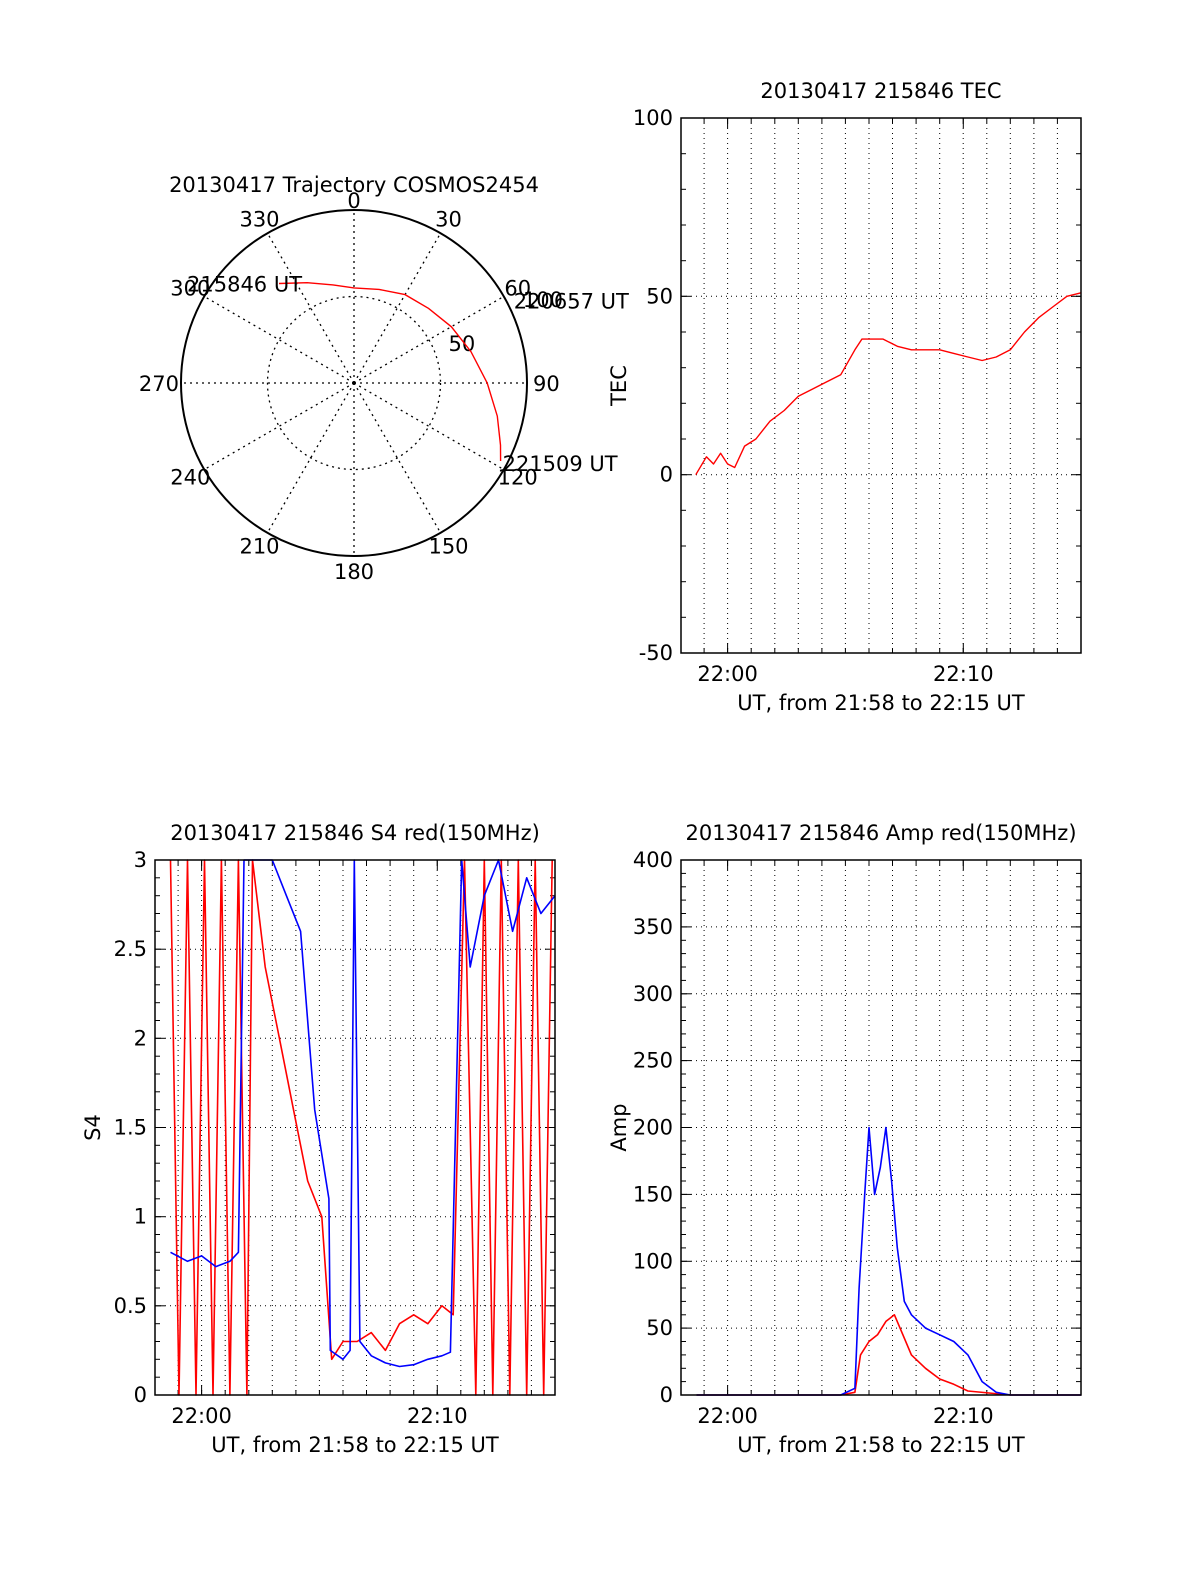  What do you see at coordinates (130, 1306) in the screenshot?
I see `y-tick-label: 0.5` at bounding box center [130, 1306].